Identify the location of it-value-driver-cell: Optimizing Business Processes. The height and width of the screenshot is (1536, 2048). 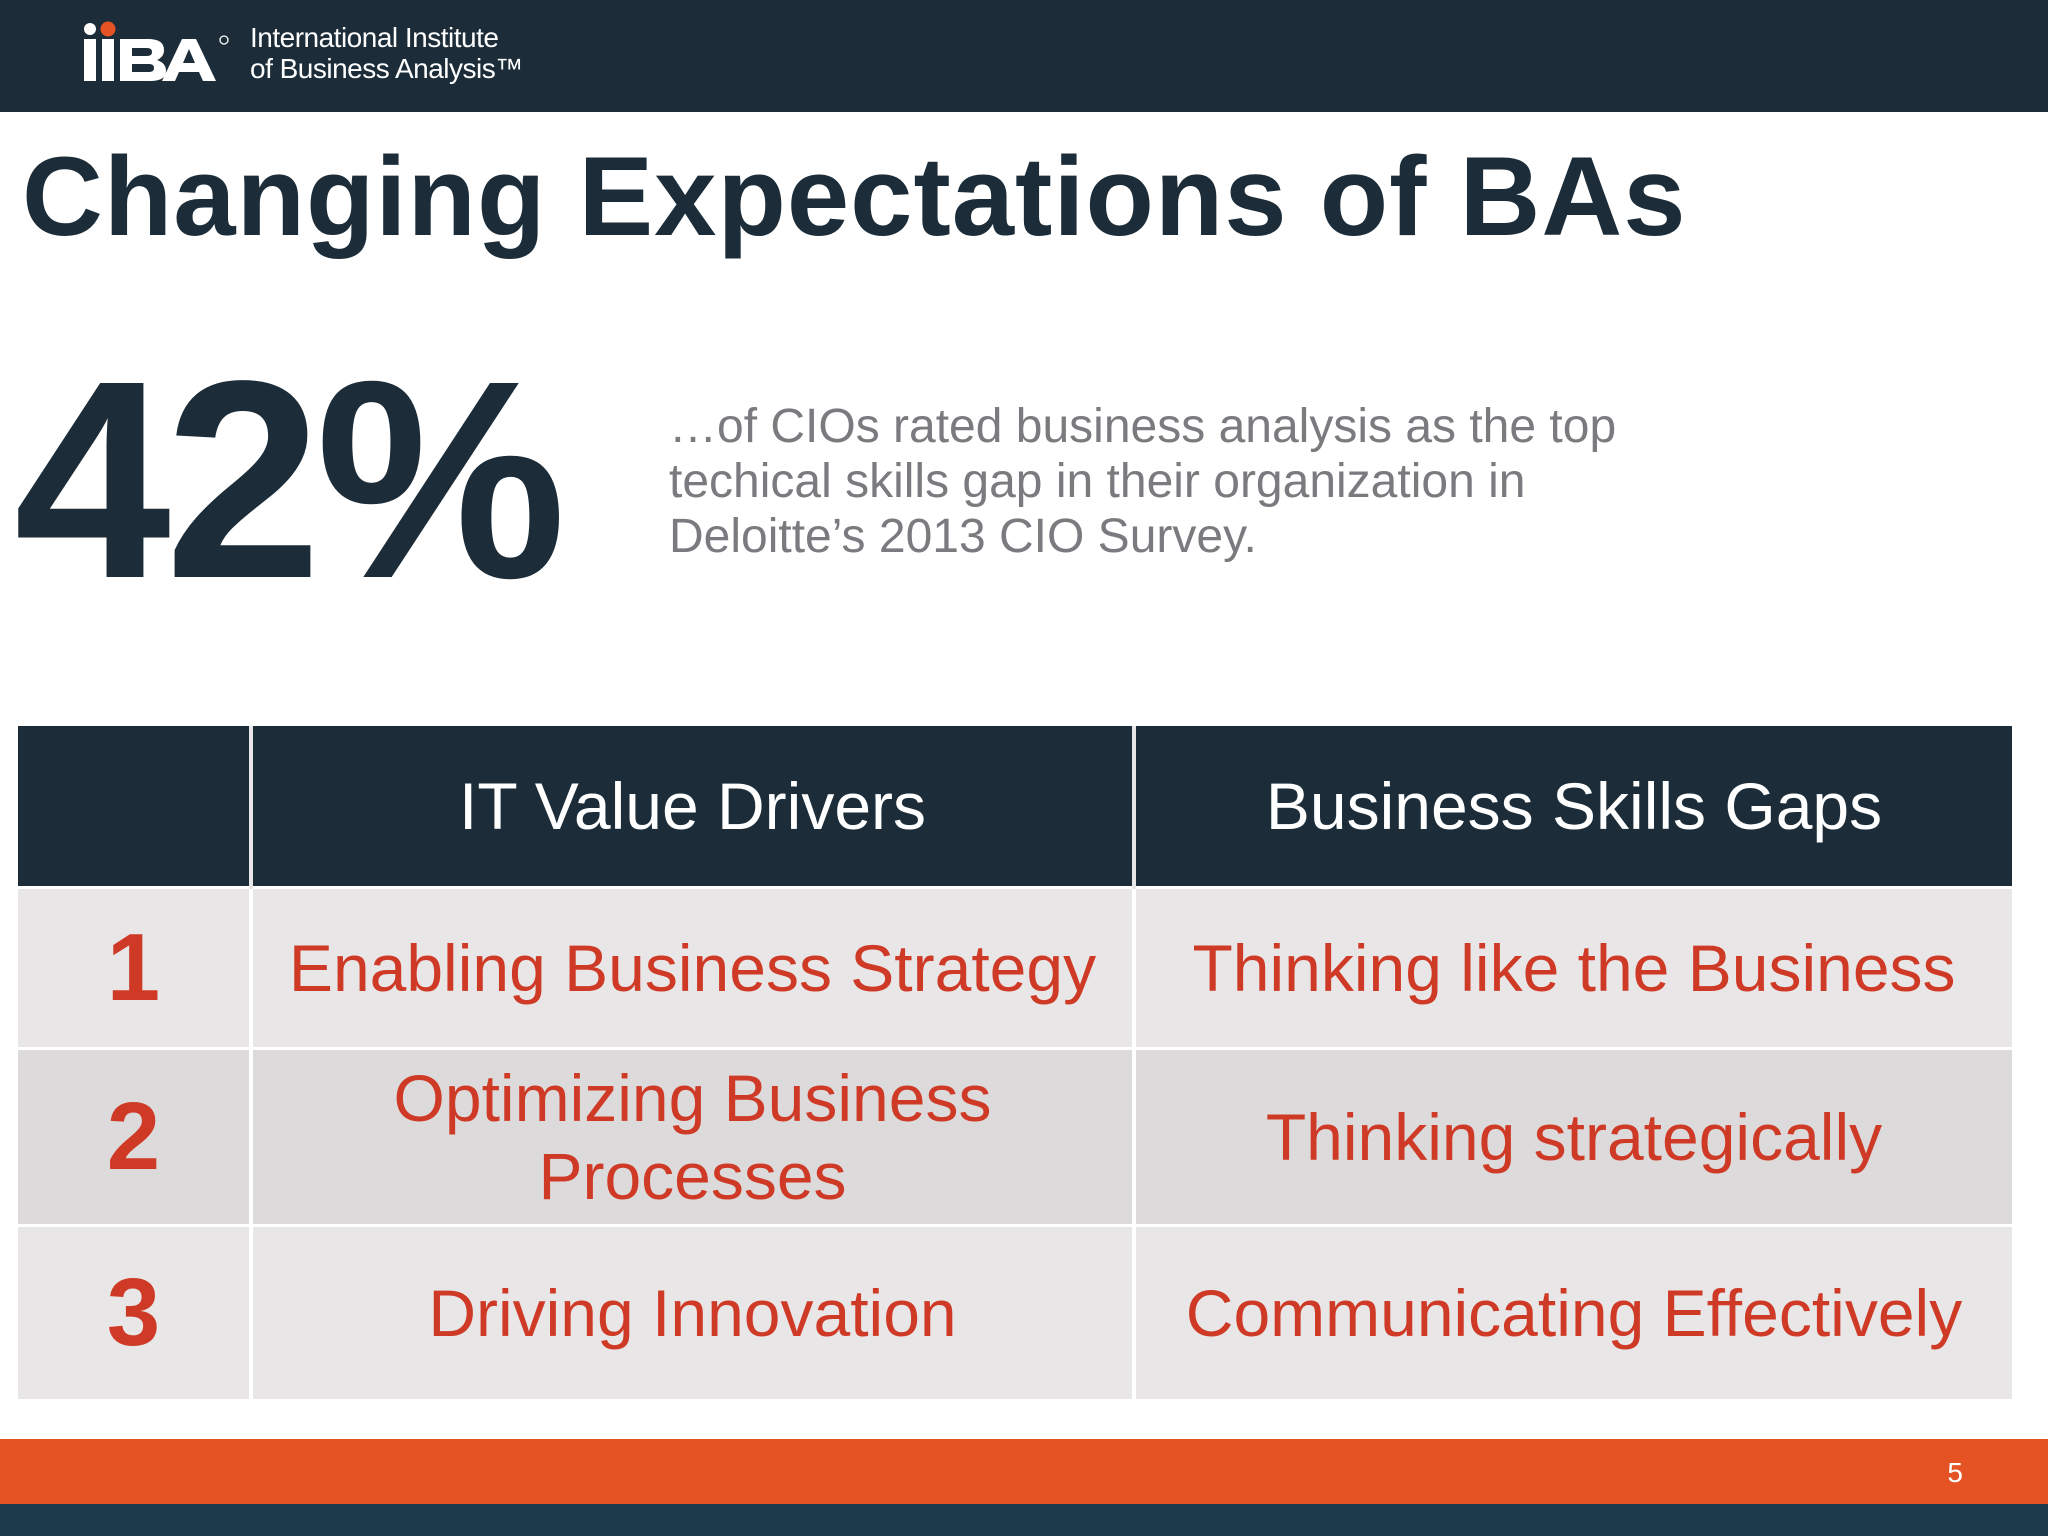
(693, 1136).